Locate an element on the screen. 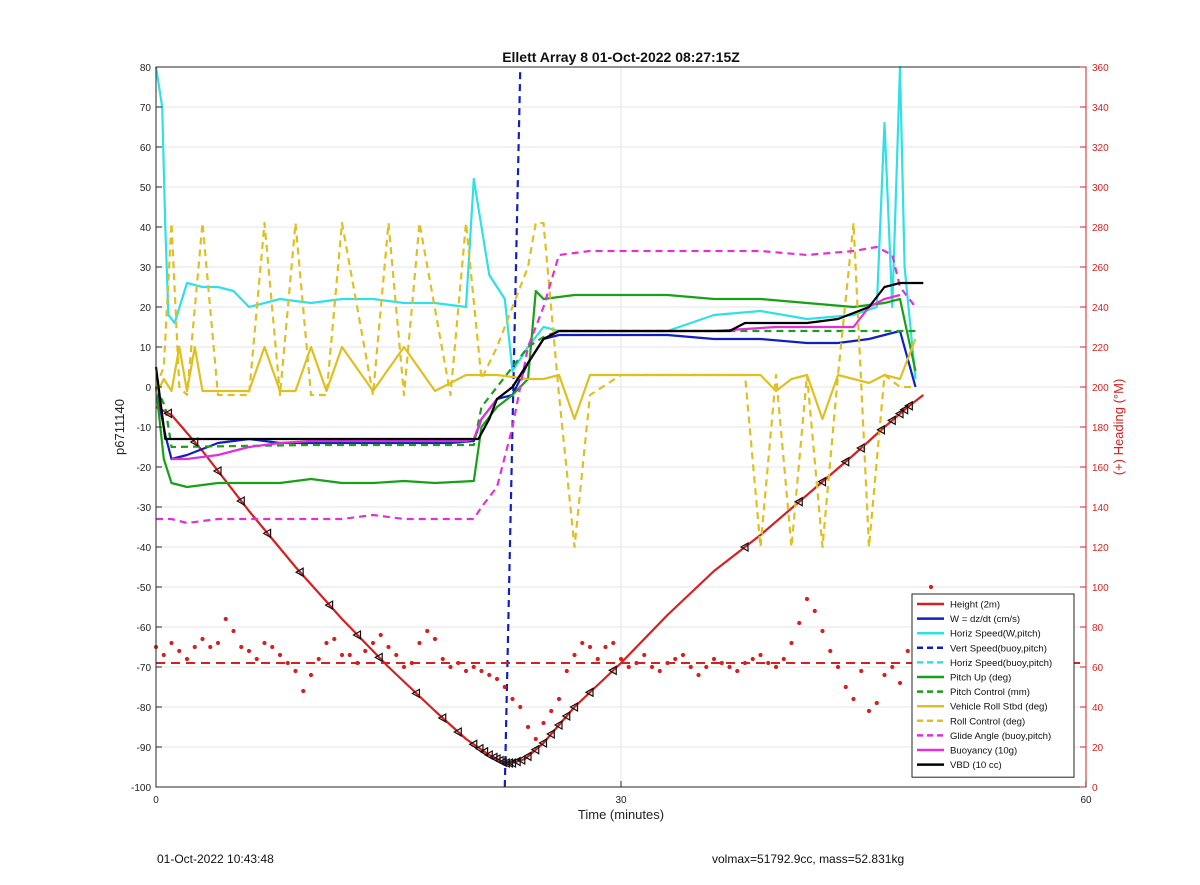  y2-tick-label: 120 is located at coordinates (1100, 548).